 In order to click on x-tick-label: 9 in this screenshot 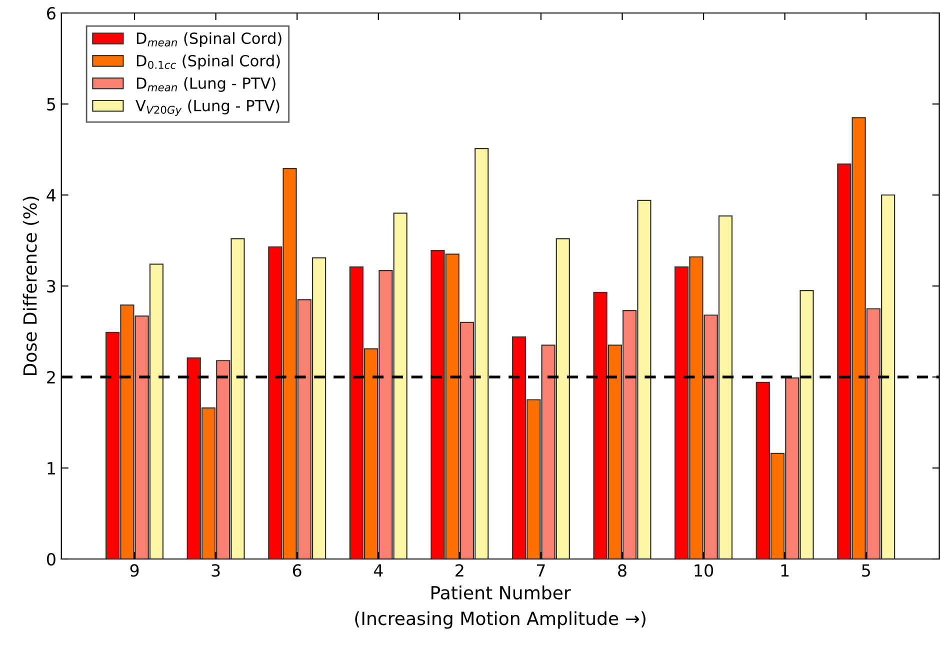, I will do `click(134, 570)`.